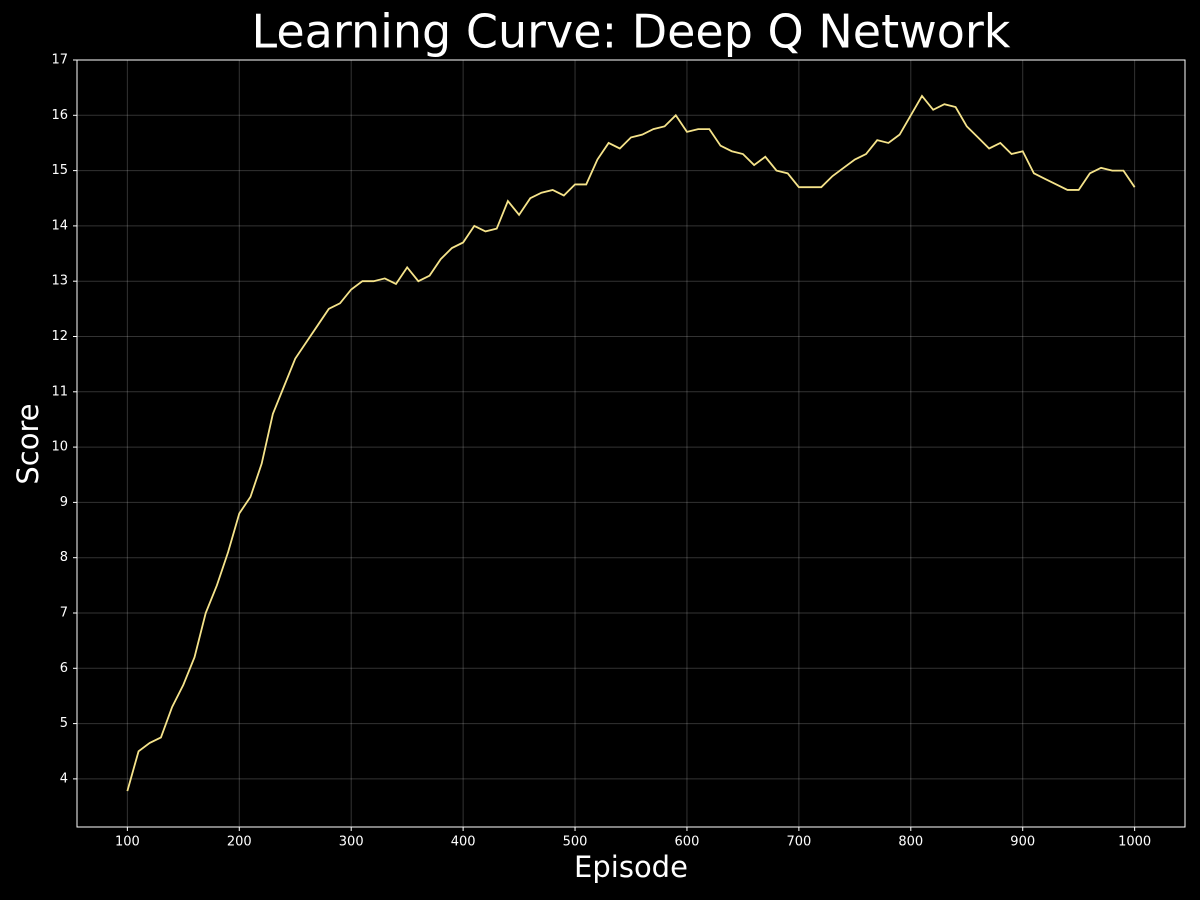 This screenshot has width=1200, height=900. I want to click on y-tick-label: 17, so click(59, 60).